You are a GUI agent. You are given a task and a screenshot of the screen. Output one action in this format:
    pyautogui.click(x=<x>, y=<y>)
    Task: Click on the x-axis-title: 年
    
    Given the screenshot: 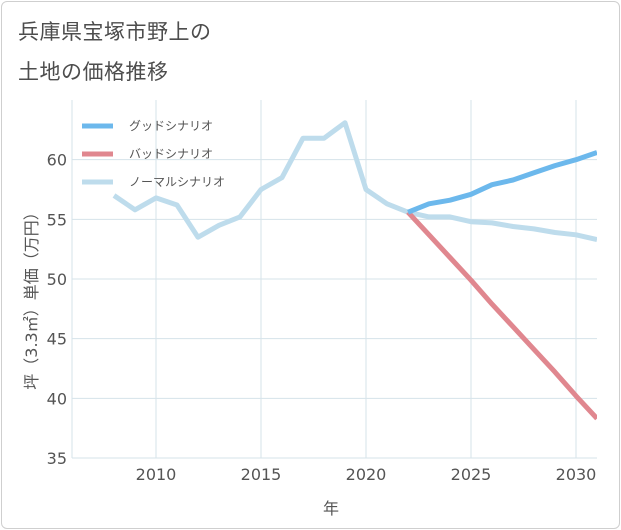 What is the action you would take?
    pyautogui.click(x=331, y=508)
    